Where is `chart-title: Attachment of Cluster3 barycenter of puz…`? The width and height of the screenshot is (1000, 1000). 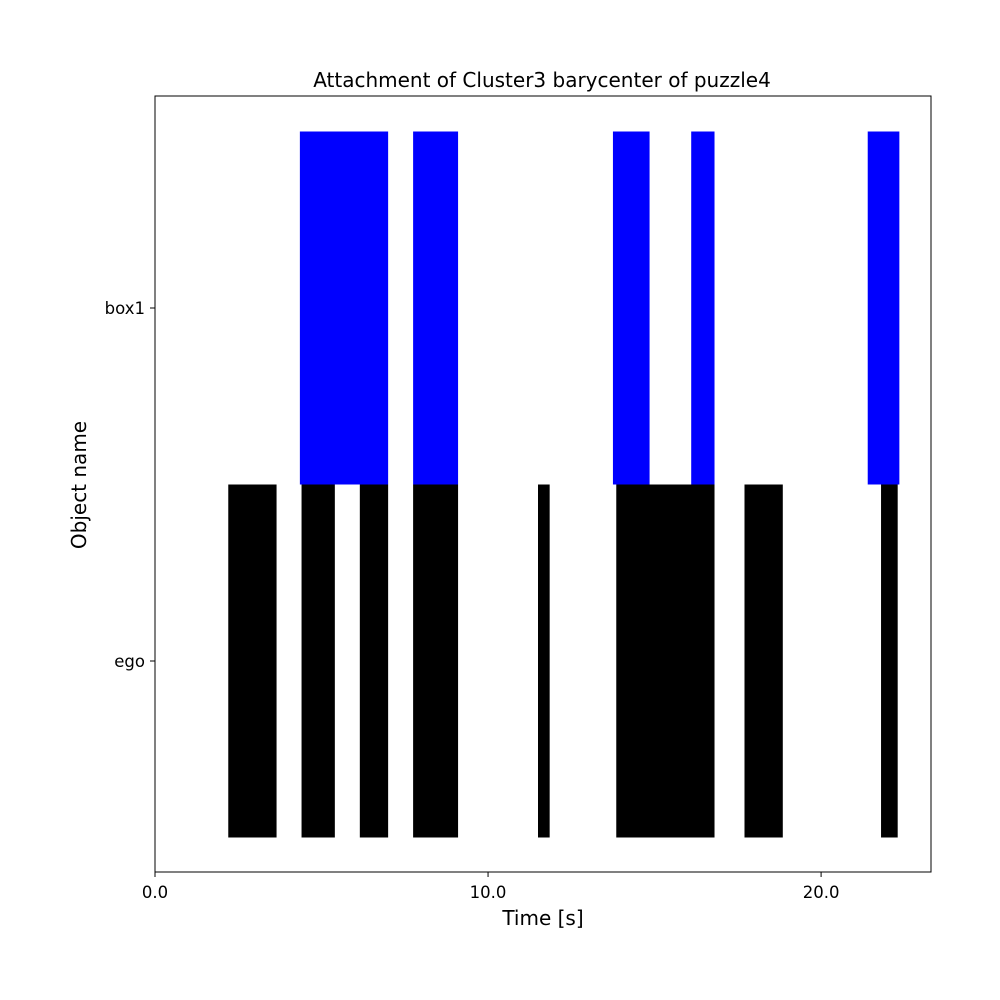 chart-title: Attachment of Cluster3 barycenter of puz… is located at coordinates (542, 80).